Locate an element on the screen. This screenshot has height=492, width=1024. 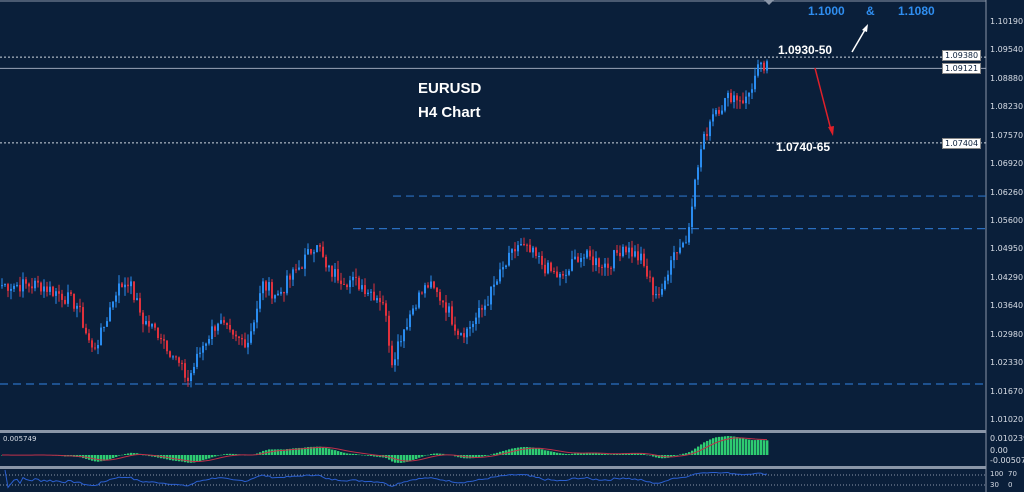
scroll-marker-icon is located at coordinates (769, 2).